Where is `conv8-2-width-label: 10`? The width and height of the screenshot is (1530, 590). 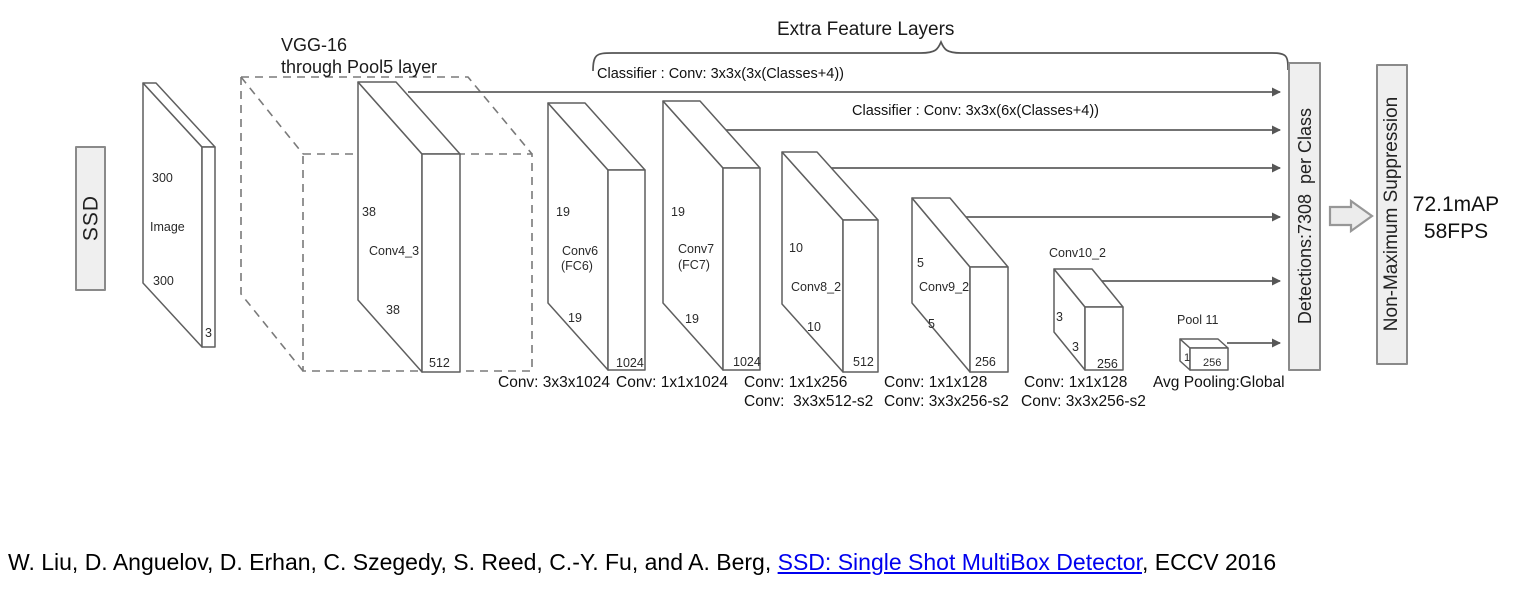
conv8-2-width-label: 10 is located at coordinates (814, 327).